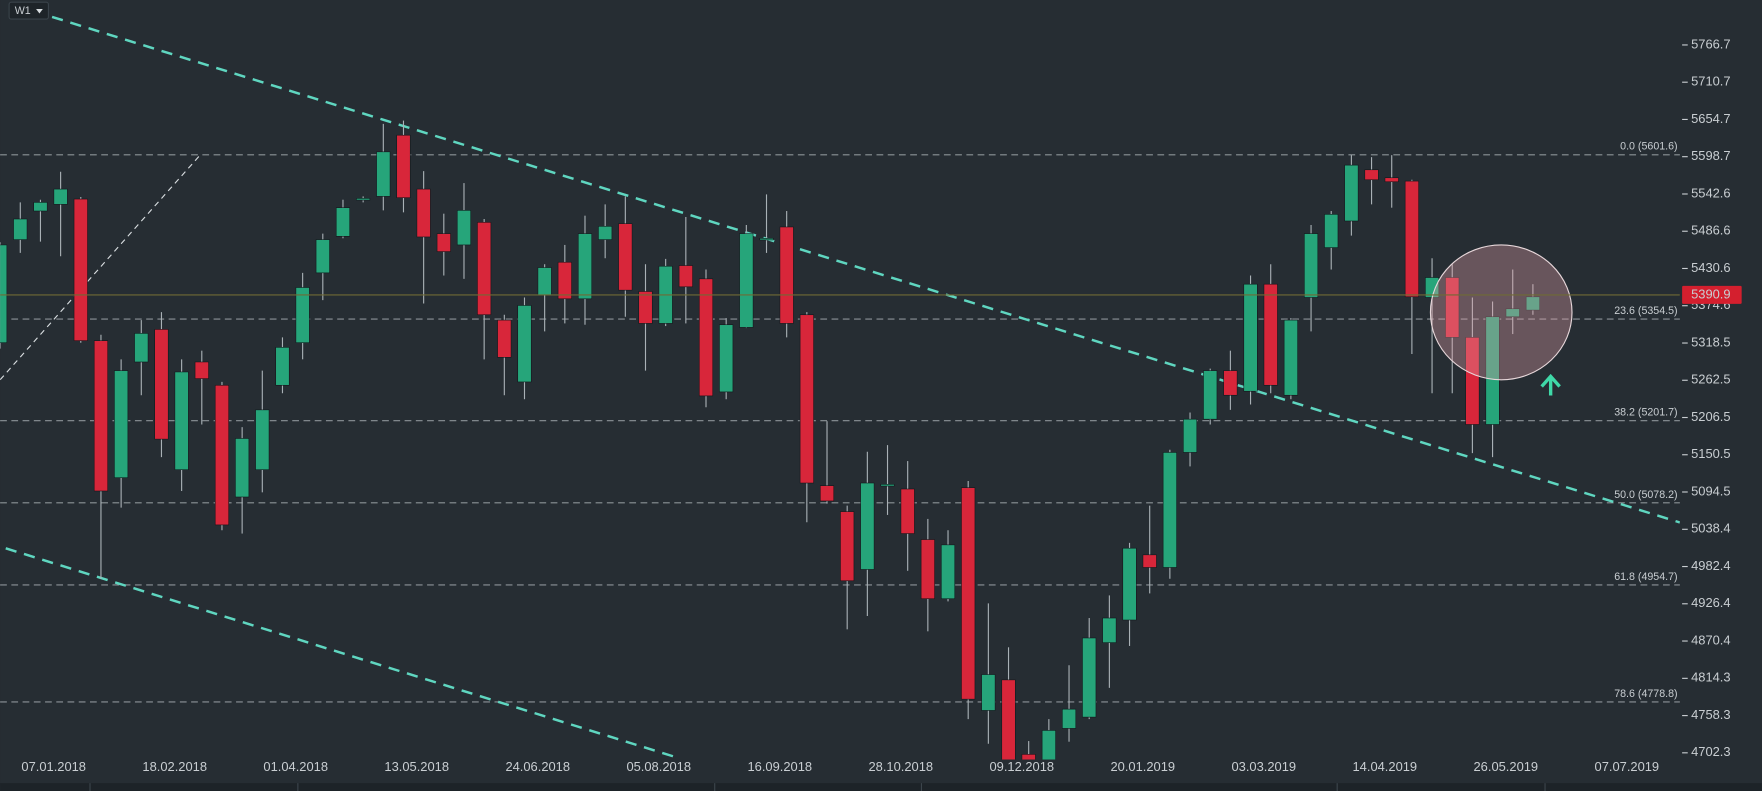  What do you see at coordinates (1710, 565) in the screenshot?
I see `y-tick-label: 4982.4` at bounding box center [1710, 565].